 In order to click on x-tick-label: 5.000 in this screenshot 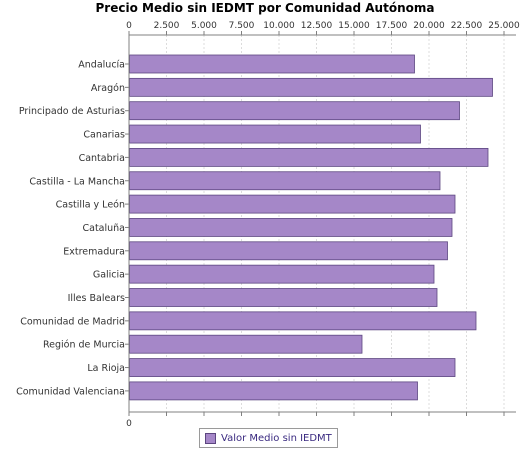, I will do `click(204, 26)`.